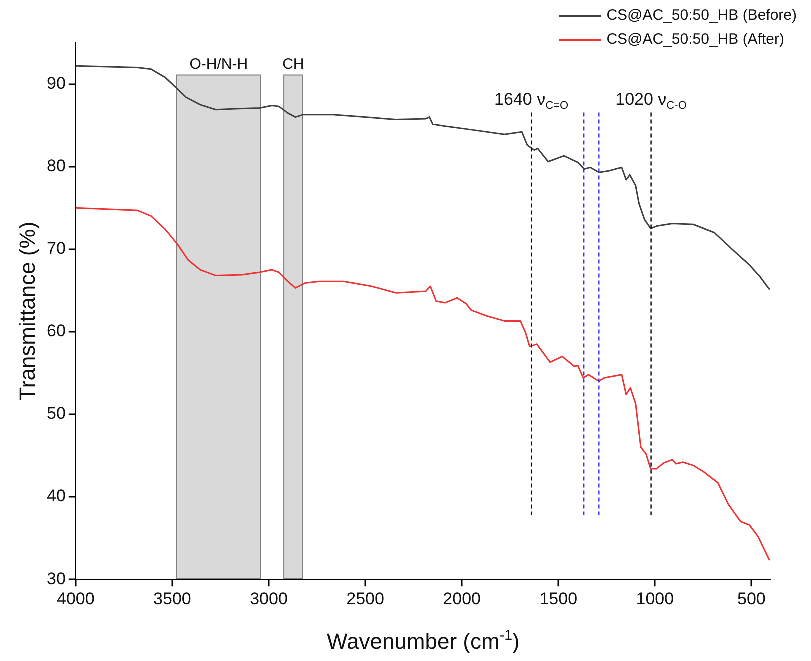  What do you see at coordinates (752, 598) in the screenshot?
I see `x-tick-label: 500` at bounding box center [752, 598].